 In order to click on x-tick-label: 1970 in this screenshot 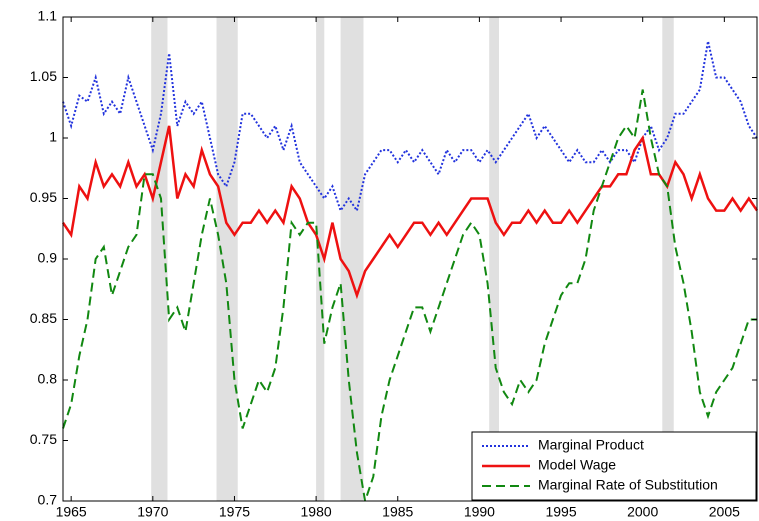, I will do `click(152, 512)`.